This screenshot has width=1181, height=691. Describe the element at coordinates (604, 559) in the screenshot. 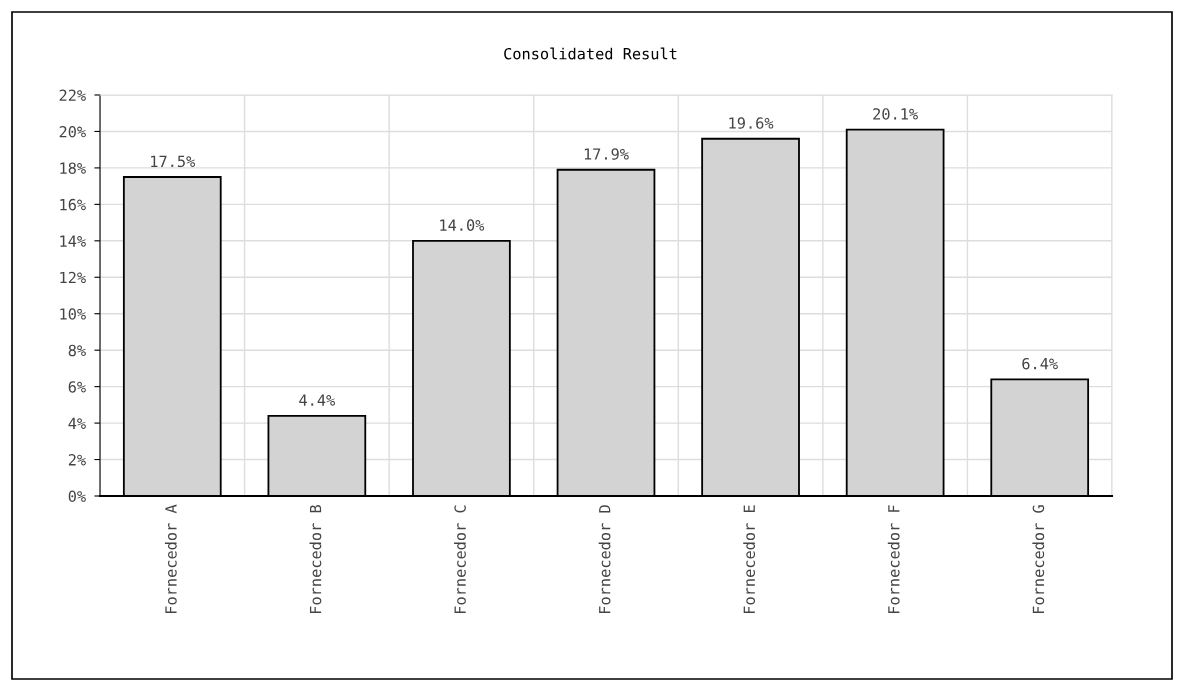

I see `x-tick-label: Fornecedor D` at that location.